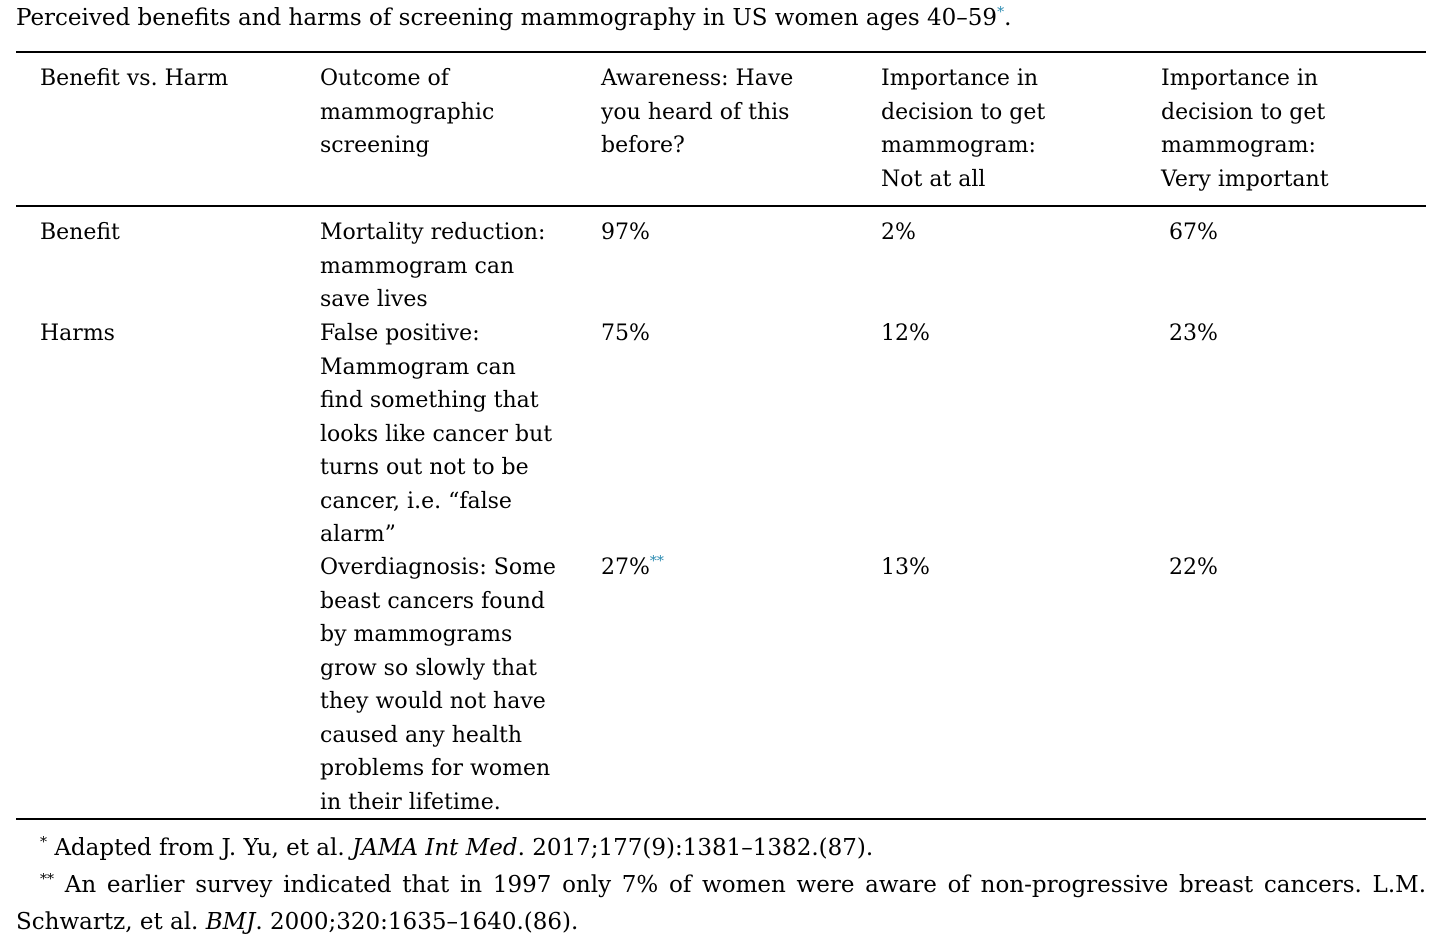 This screenshot has height=945, width=1456. I want to click on footnote-1-journal: JAMA Int Med, so click(434, 848).